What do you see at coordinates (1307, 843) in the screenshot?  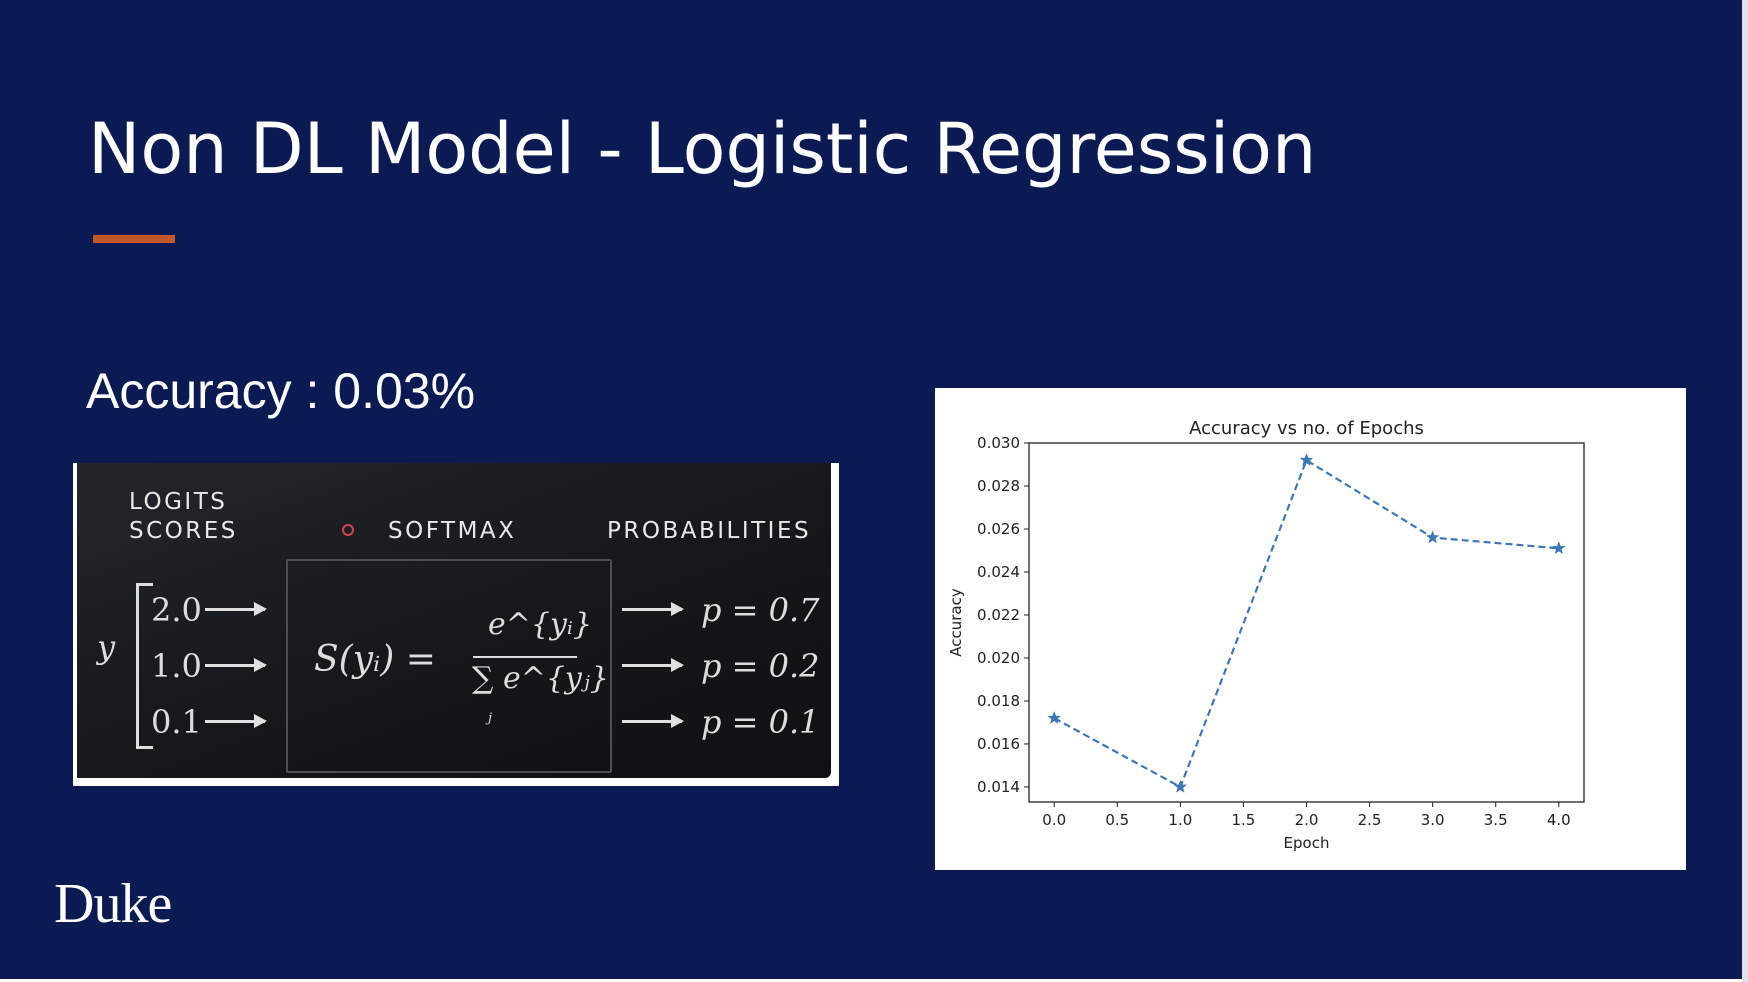 I see `x-axis-label: Epoch` at bounding box center [1307, 843].